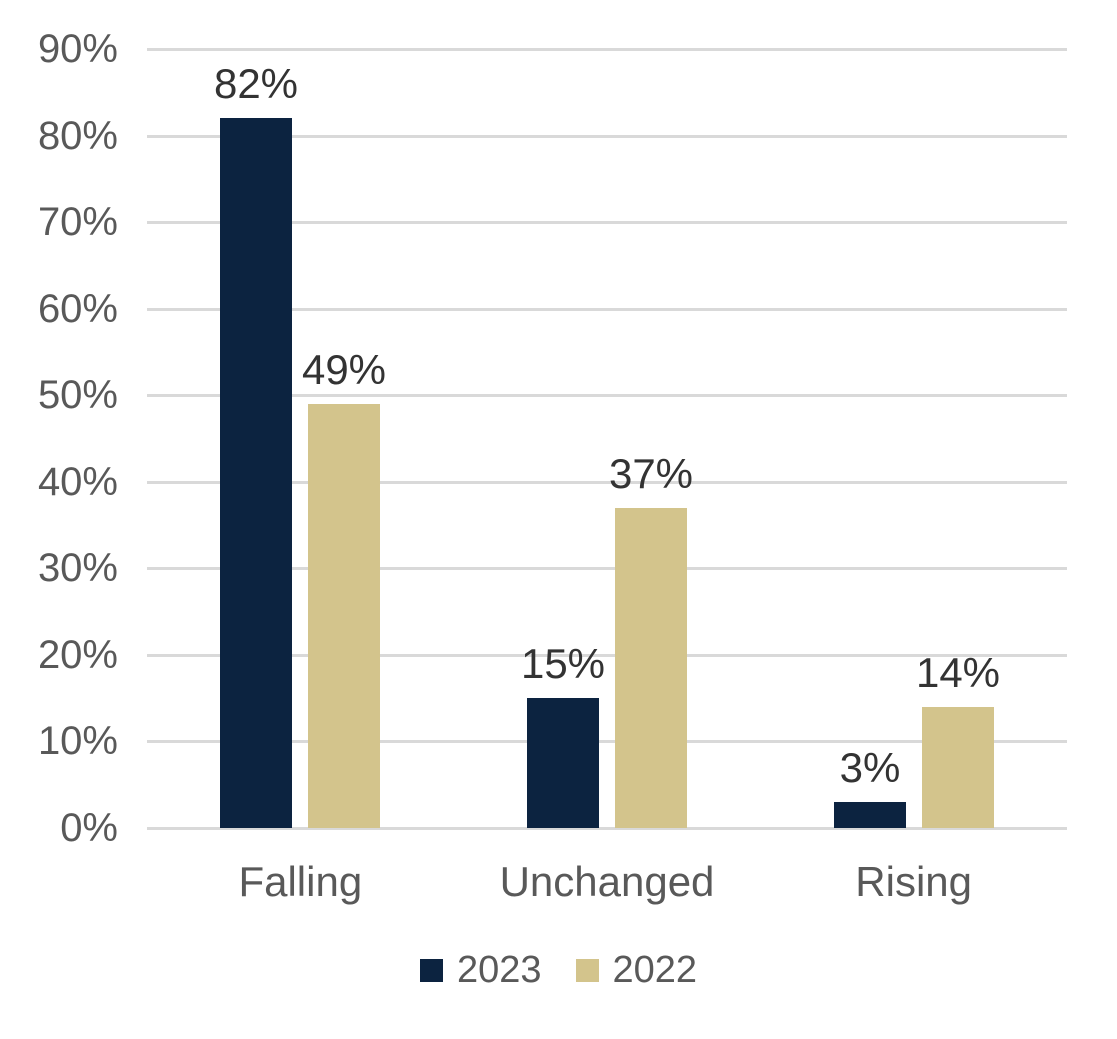 This screenshot has height=1039, width=1117. I want to click on y-axis-tick-label: 70%, so click(77, 222).